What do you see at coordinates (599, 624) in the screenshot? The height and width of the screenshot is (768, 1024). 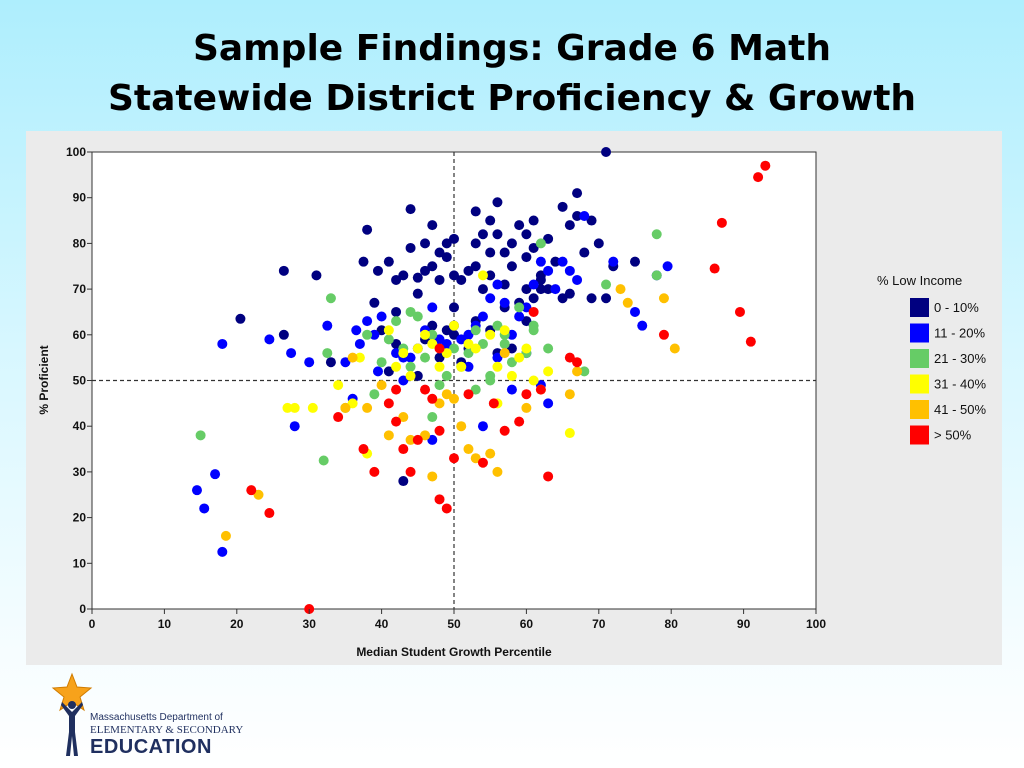 I see `x-tick-label: 70` at bounding box center [599, 624].